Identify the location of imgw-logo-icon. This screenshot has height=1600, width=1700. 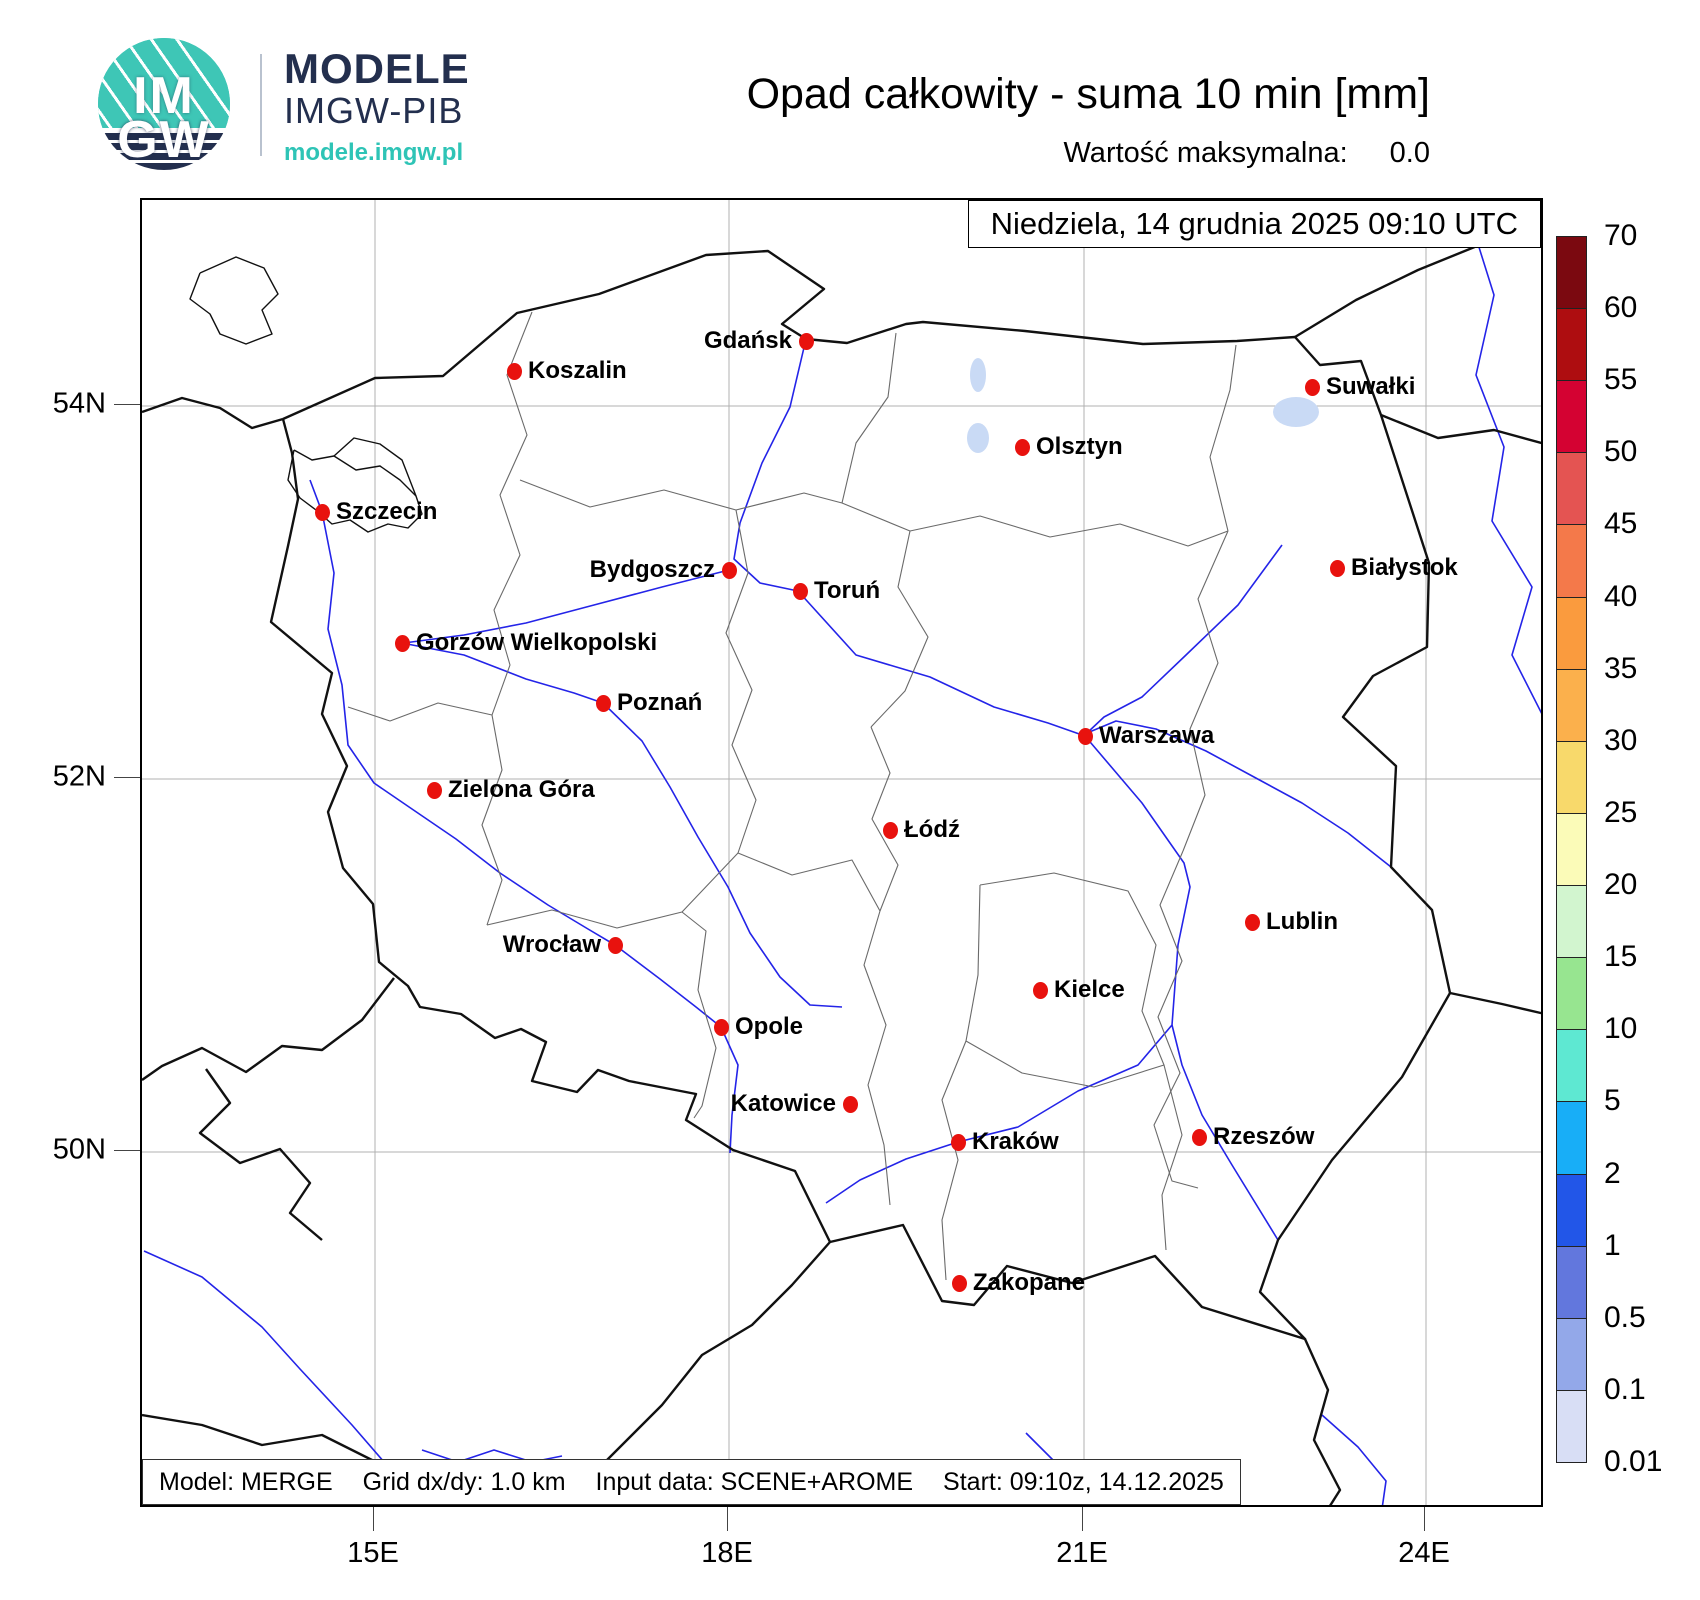
(164, 104).